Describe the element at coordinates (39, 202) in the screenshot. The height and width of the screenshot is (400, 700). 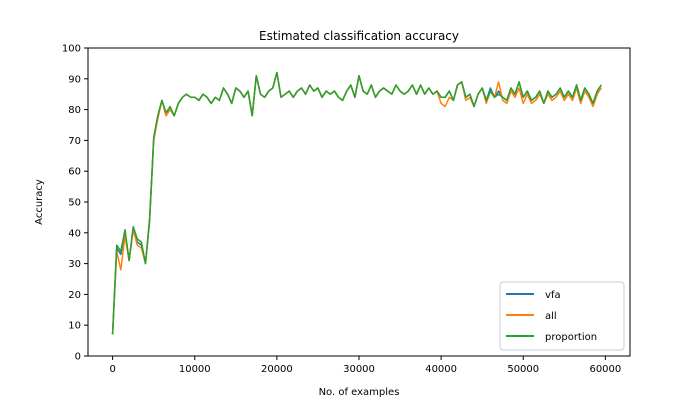
I see `y-axis-label: Accuracy` at that location.